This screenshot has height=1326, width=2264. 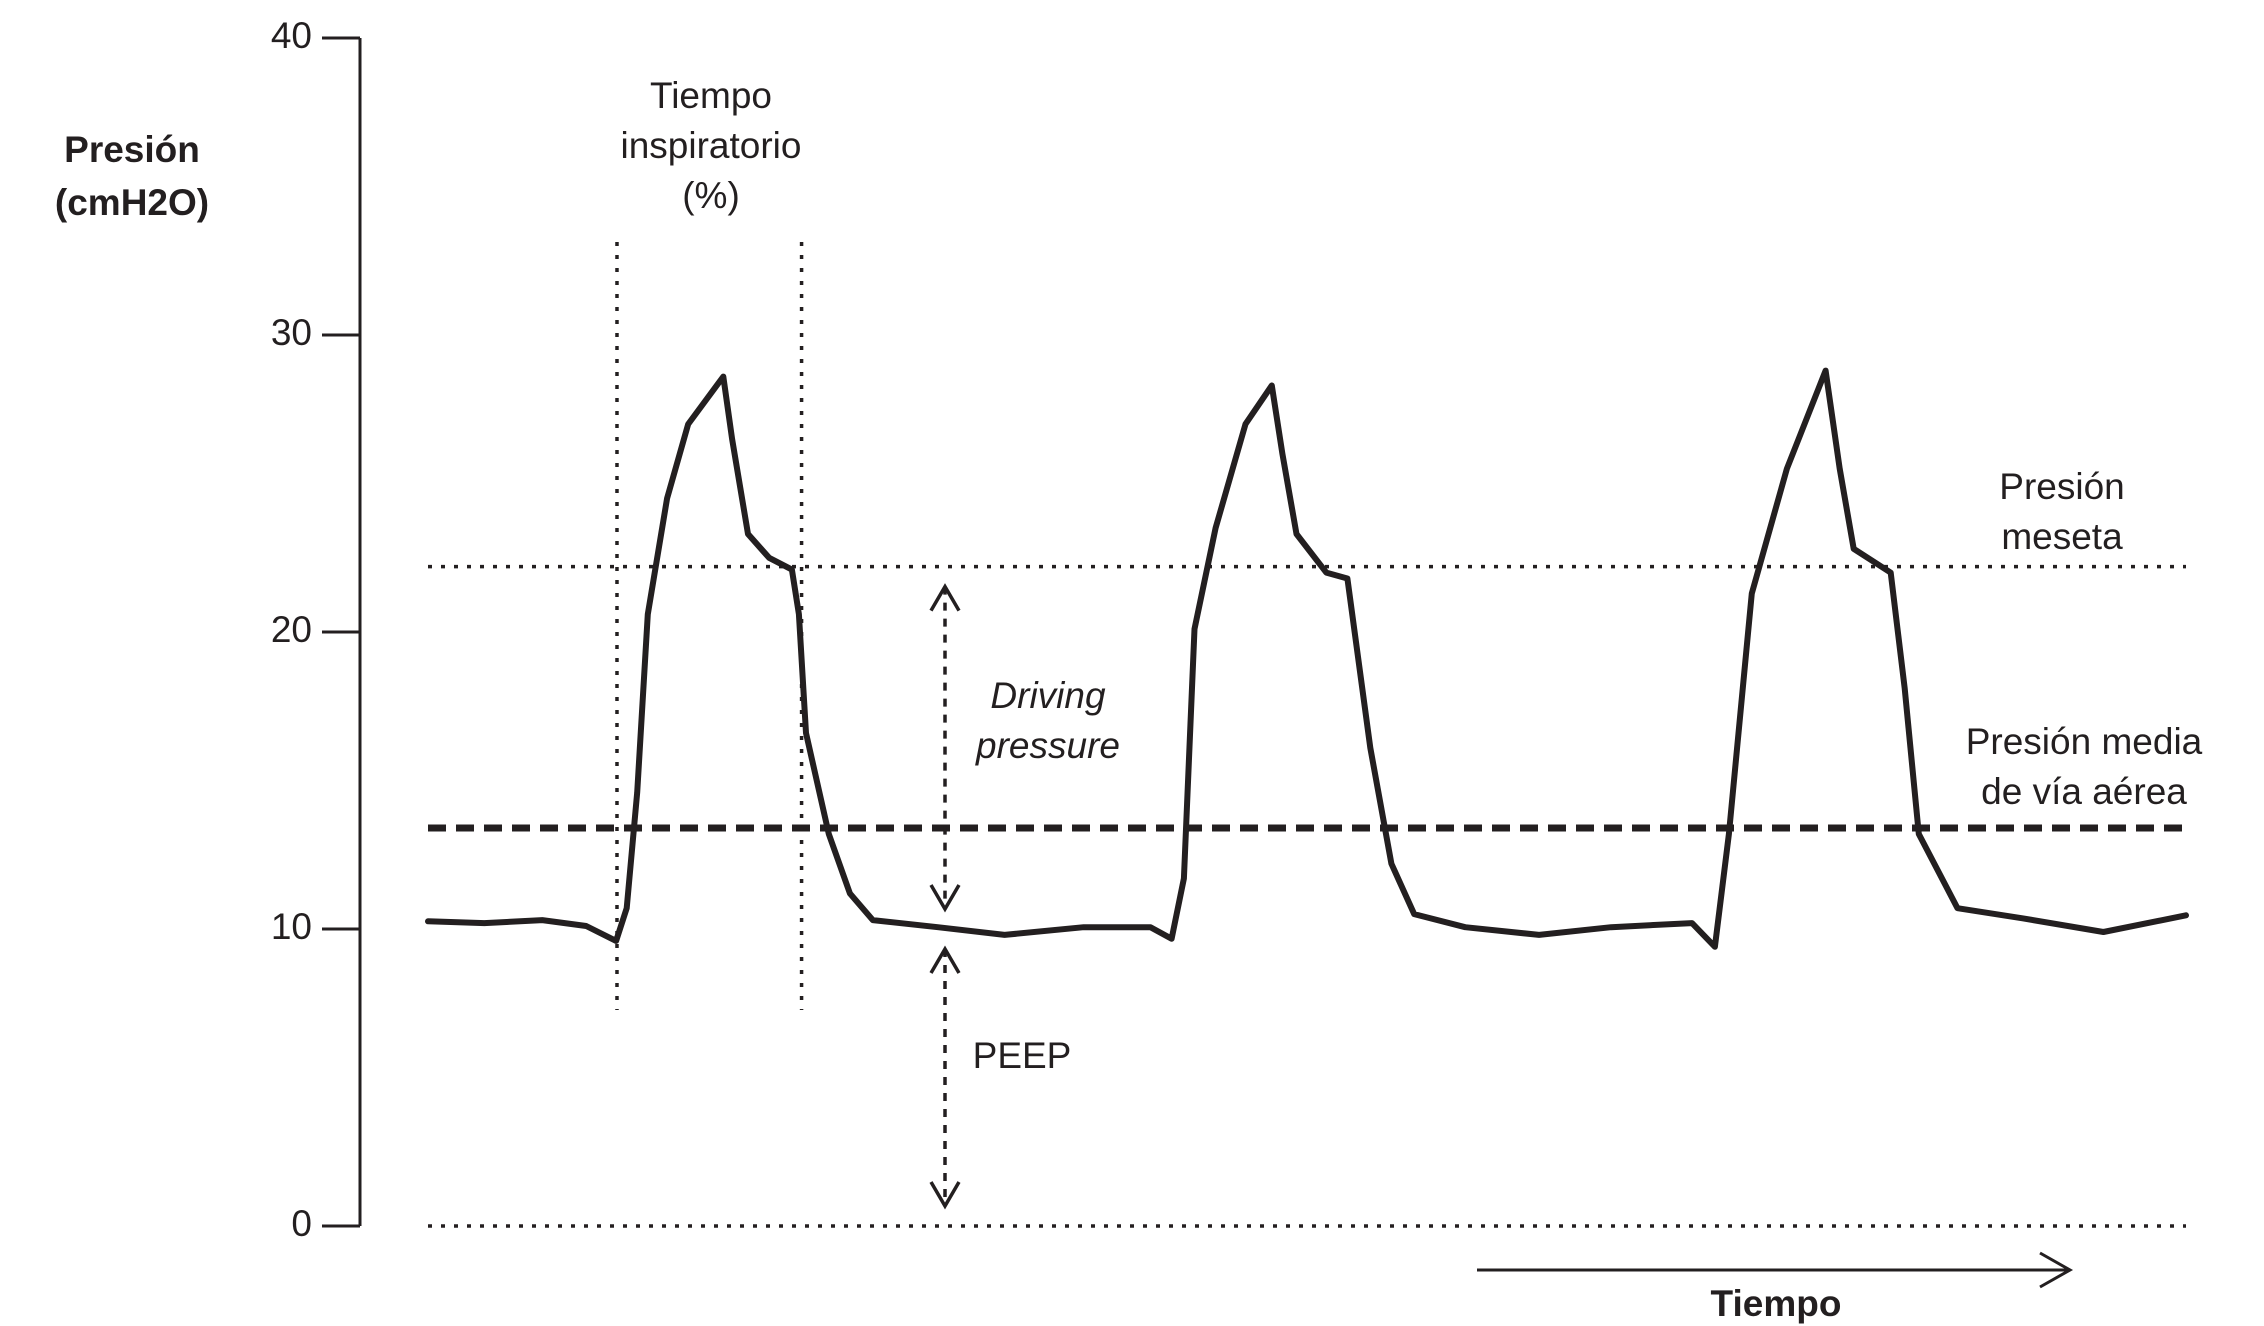 I want to click on label-line: Driving, so click(x=1048, y=695).